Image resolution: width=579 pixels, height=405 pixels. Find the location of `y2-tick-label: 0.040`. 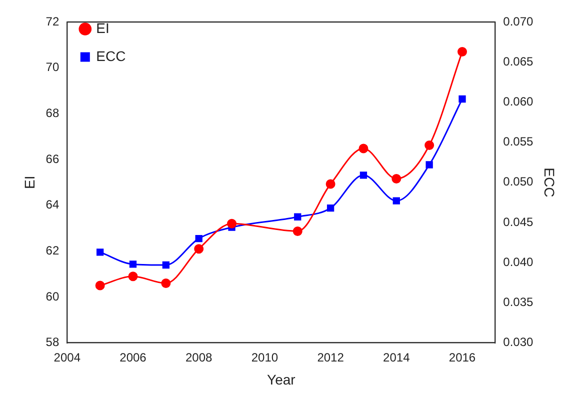

y2-tick-label: 0.040 is located at coordinates (518, 261).